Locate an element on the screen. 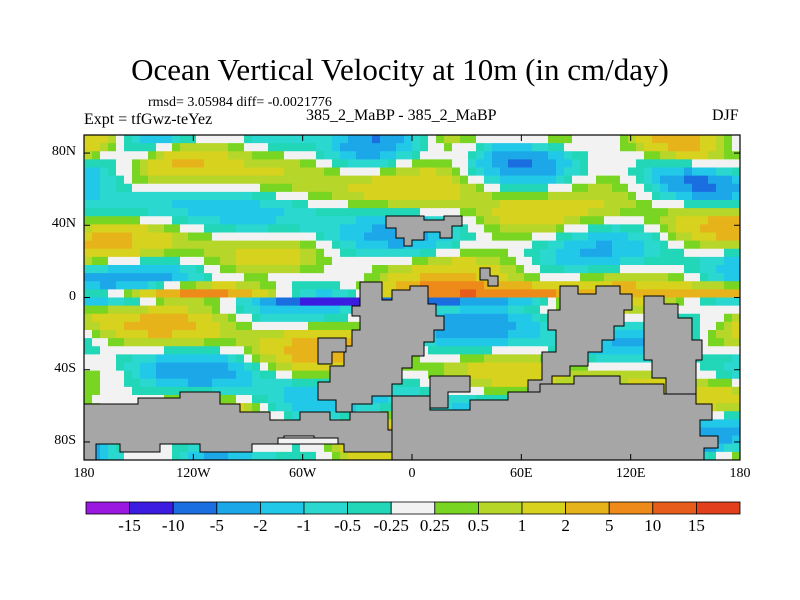 The width and height of the screenshot is (800, 600). land-south-america is located at coordinates (381, 347).